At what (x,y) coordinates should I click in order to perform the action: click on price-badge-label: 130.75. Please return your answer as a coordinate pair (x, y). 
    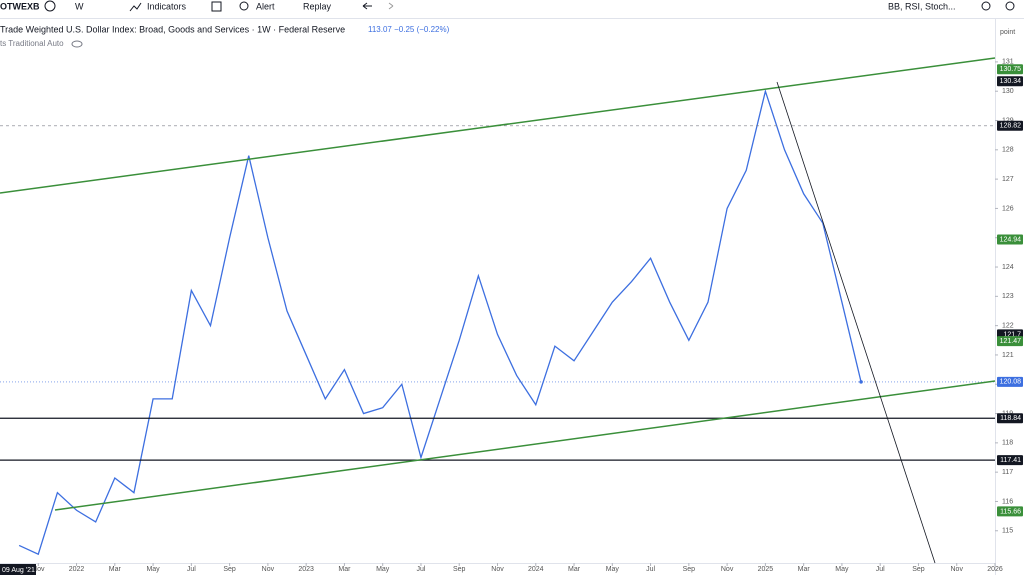
    Looking at the image, I should click on (1011, 69).